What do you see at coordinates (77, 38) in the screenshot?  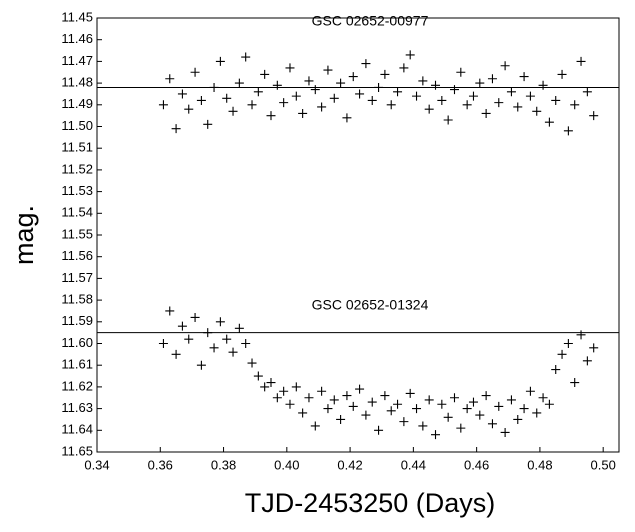 I see `y-tick-label: 11.46` at bounding box center [77, 38].